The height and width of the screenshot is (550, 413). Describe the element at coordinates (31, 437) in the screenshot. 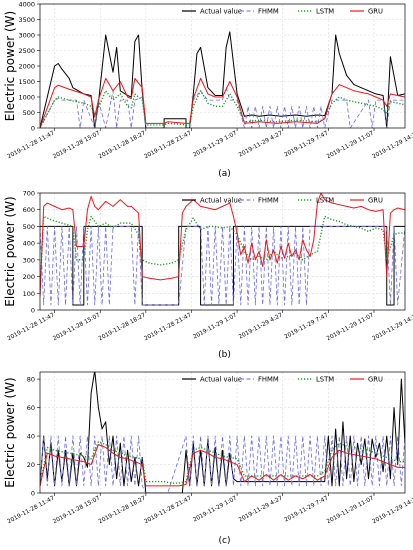

I see `y-tick-label: 40` at that location.